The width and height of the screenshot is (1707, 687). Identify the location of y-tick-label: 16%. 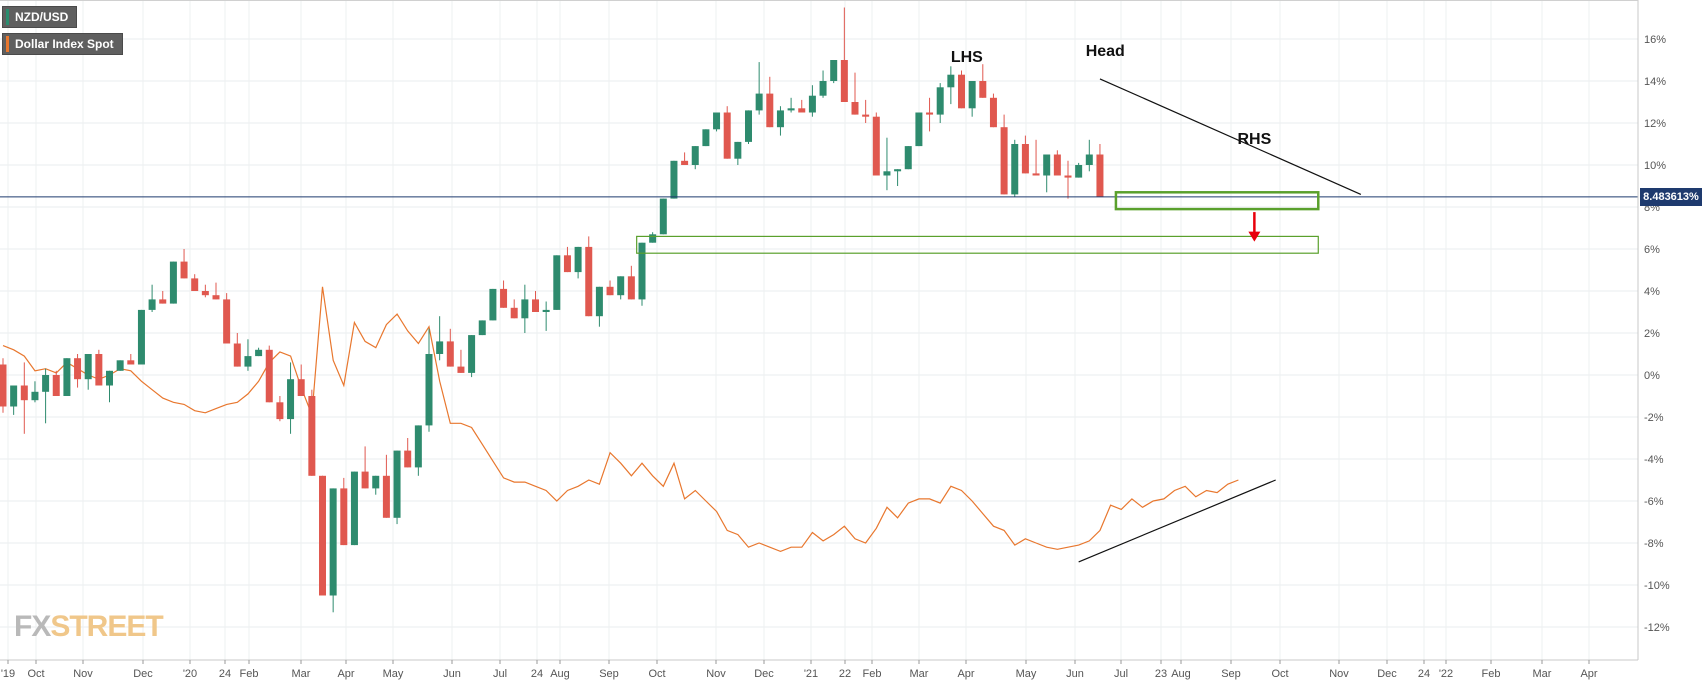
(1655, 40).